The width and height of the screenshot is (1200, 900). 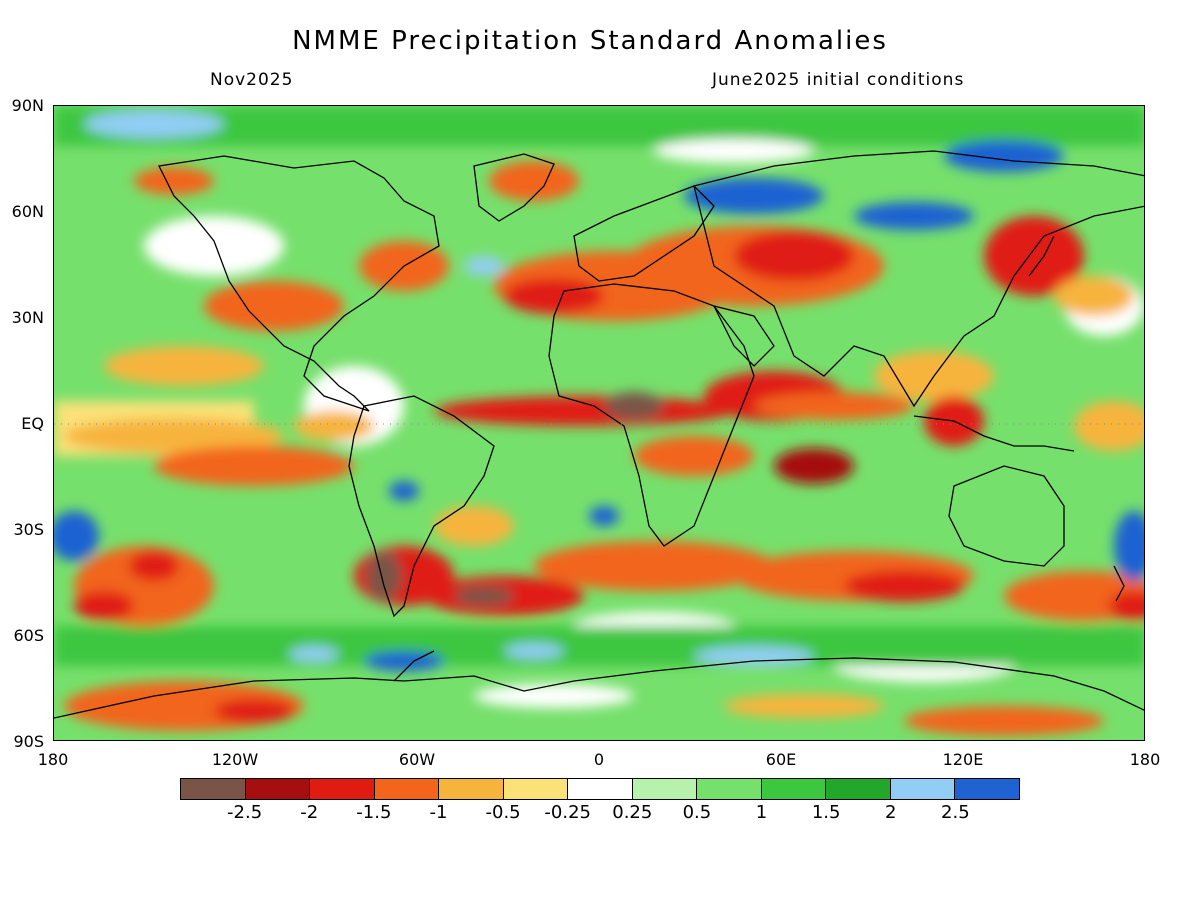 What do you see at coordinates (27, 211) in the screenshot?
I see `lat-label-60n: 60N` at bounding box center [27, 211].